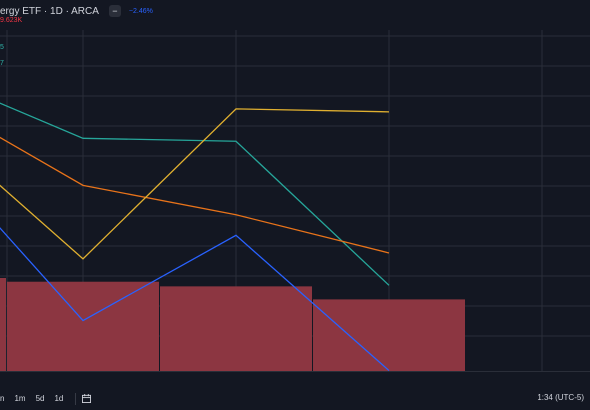 This screenshot has height=410, width=590. Describe the element at coordinates (59, 398) in the screenshot. I see `timeframe-button-1d: 1d` at that location.